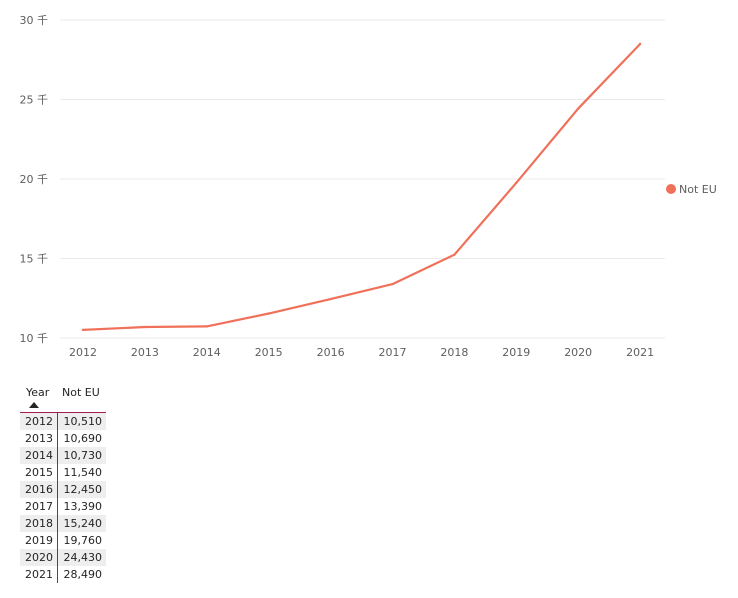 Image resolution: width=738 pixels, height=598 pixels. Describe the element at coordinates (83, 472) in the screenshot. I see `not-eu-value-cell: 11,540` at that location.